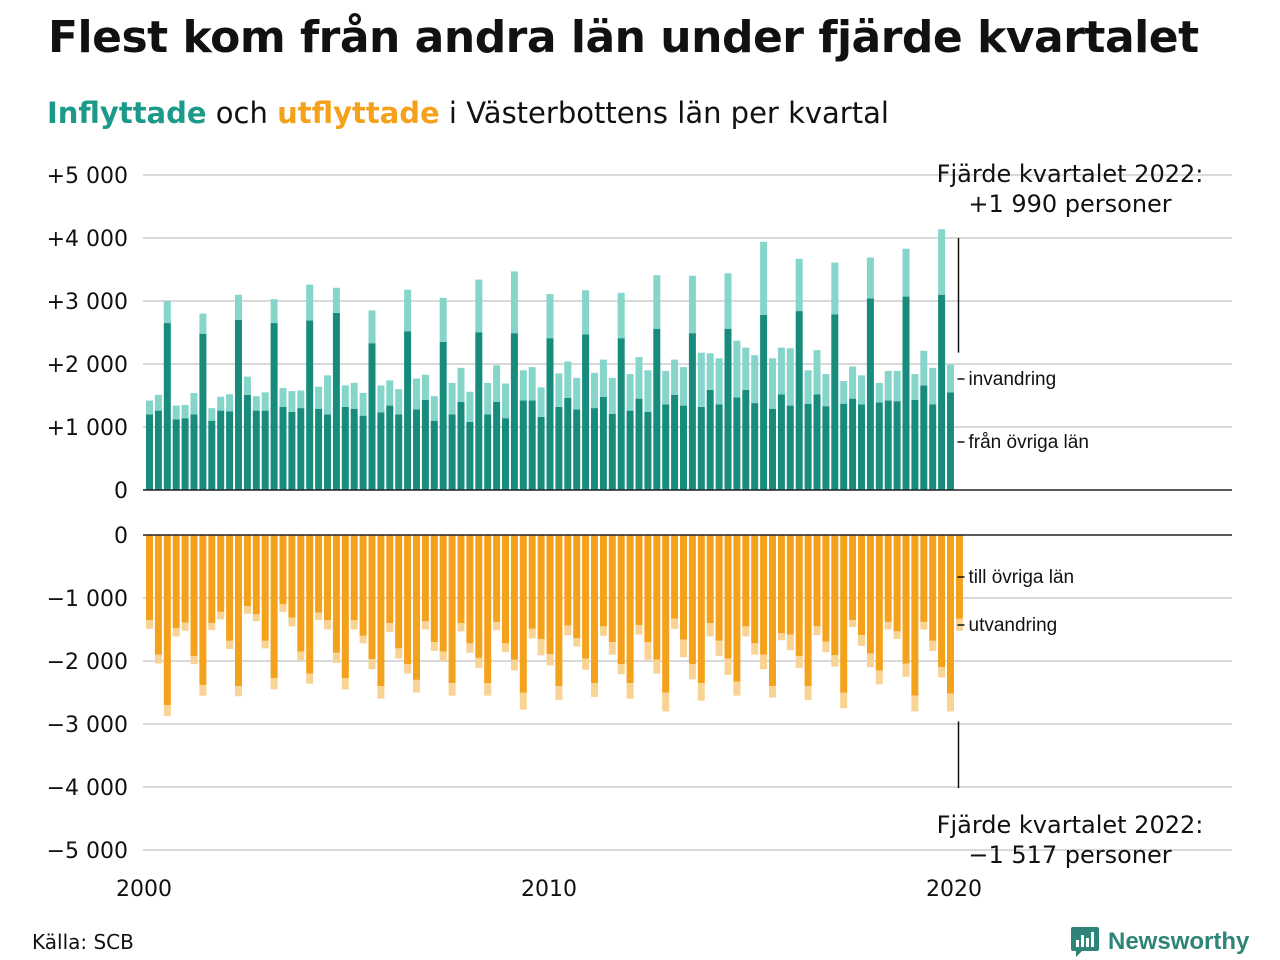  I want to click on series-label-from-other-counties: från övriga län, so click(1029, 442).